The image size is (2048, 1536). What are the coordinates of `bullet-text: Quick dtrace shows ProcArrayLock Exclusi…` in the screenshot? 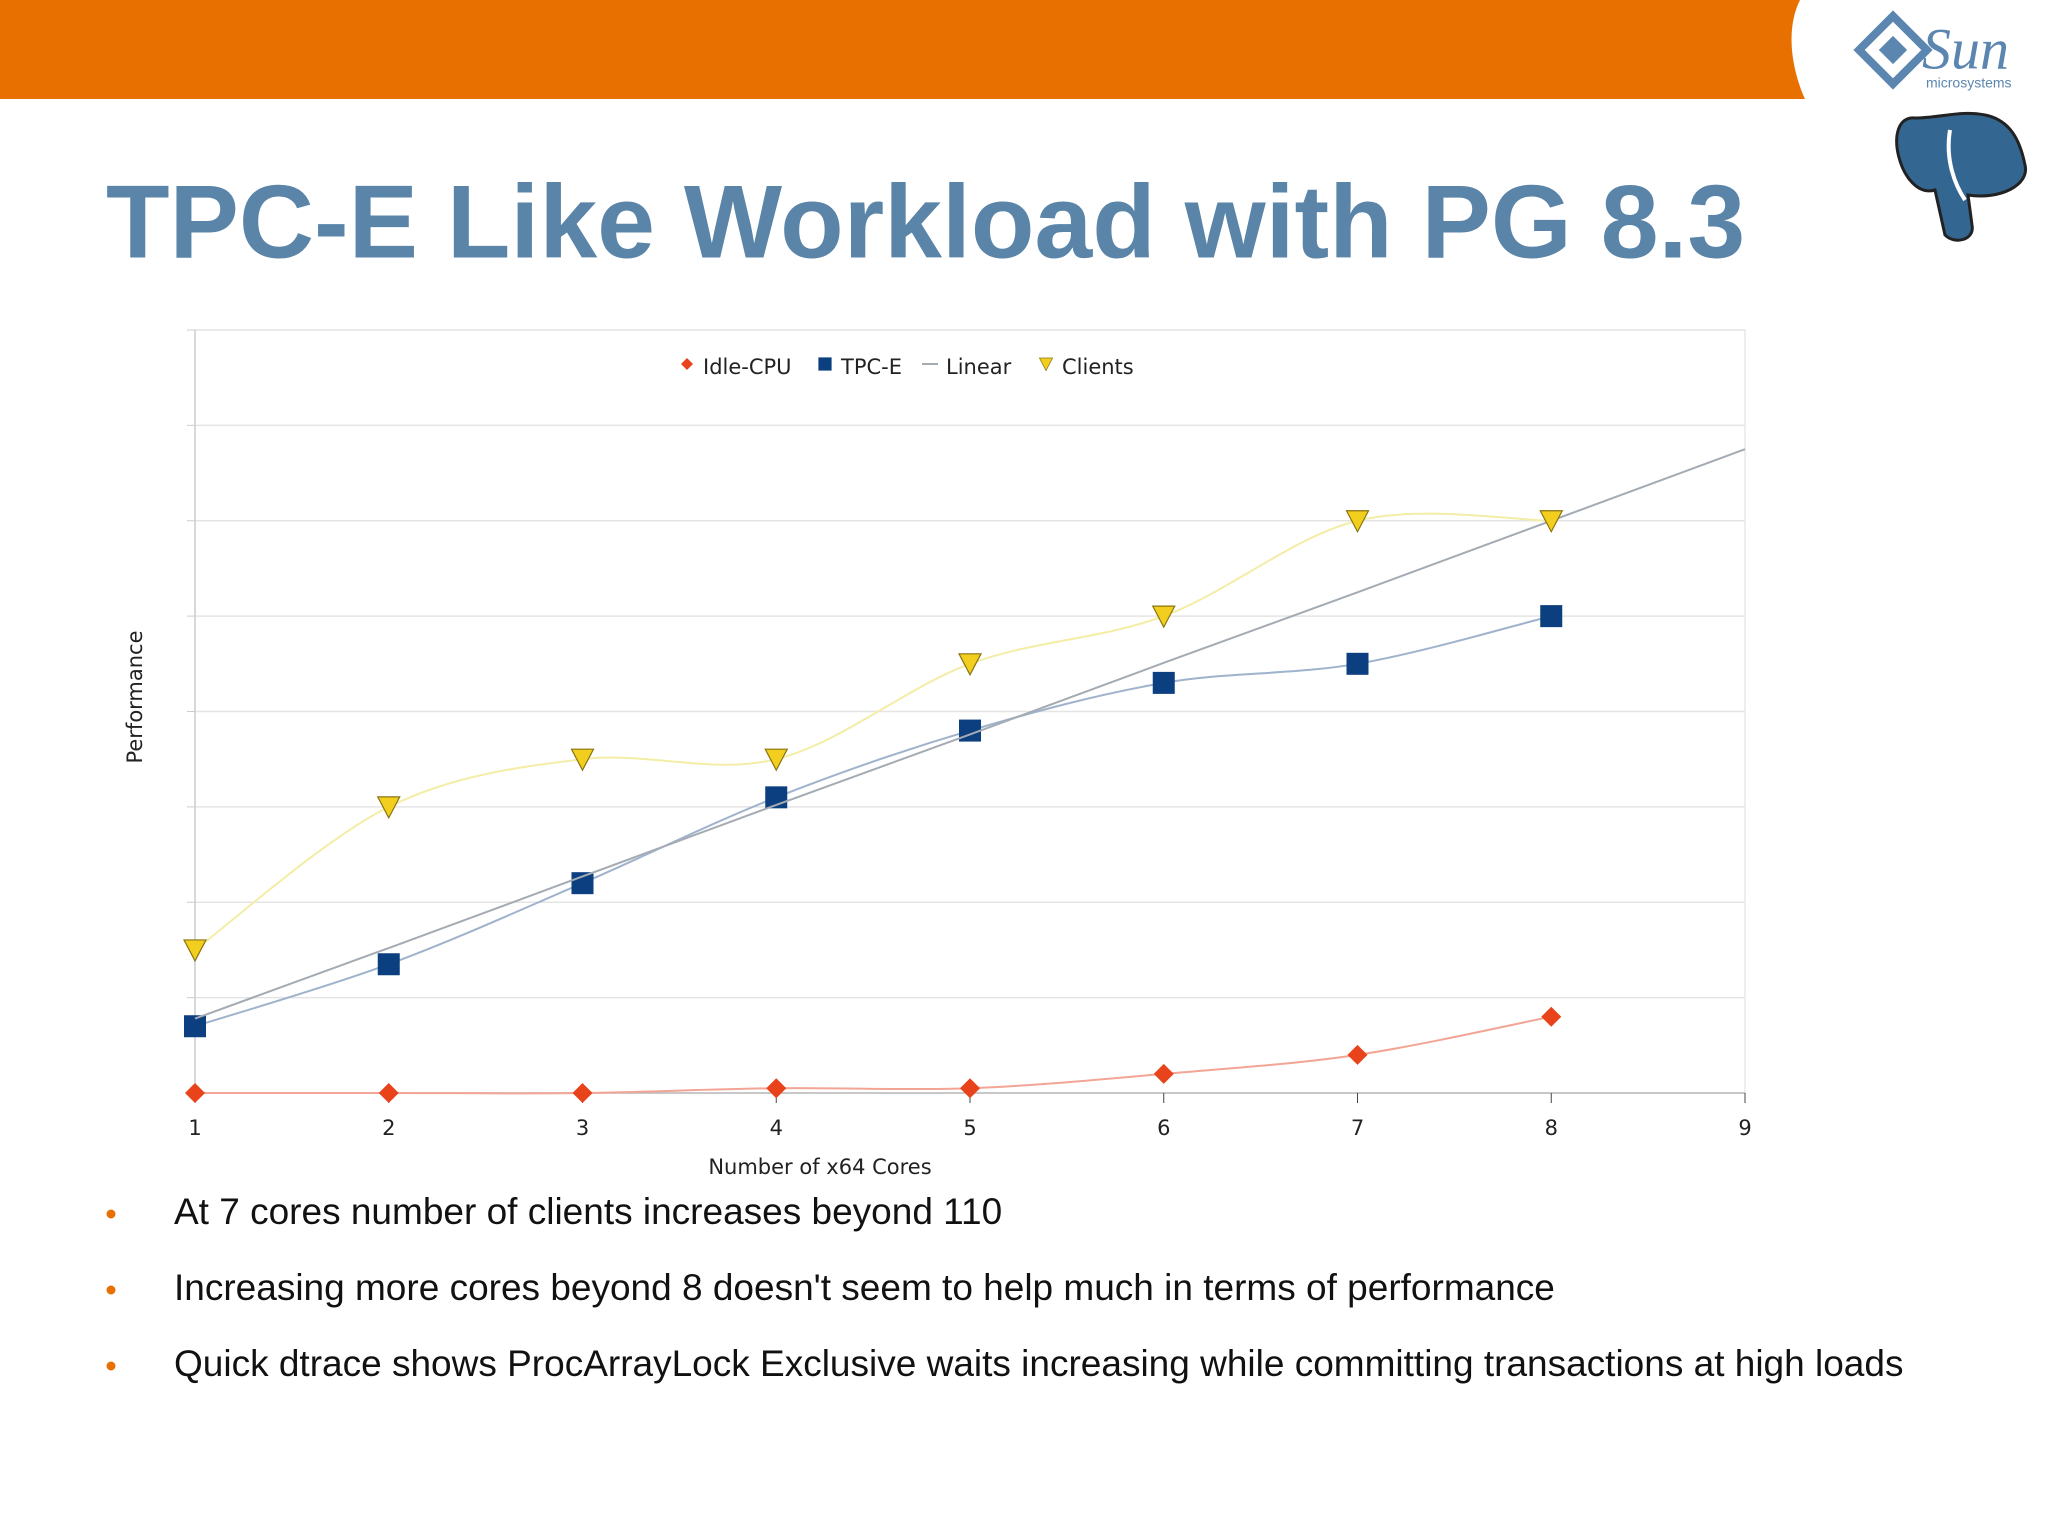 It's located at (1038, 1363).